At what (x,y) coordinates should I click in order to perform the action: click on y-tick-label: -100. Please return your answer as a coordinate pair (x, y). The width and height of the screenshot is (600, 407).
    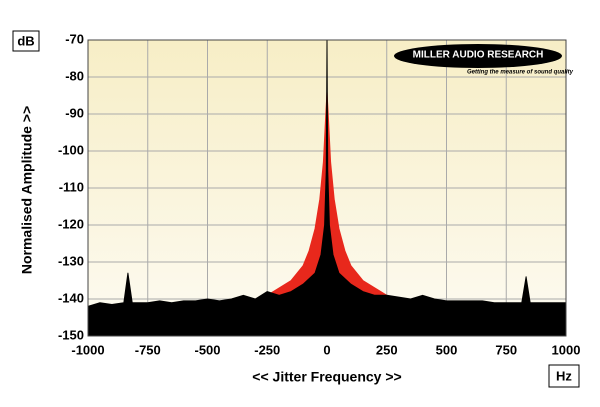
    Looking at the image, I should click on (71, 149).